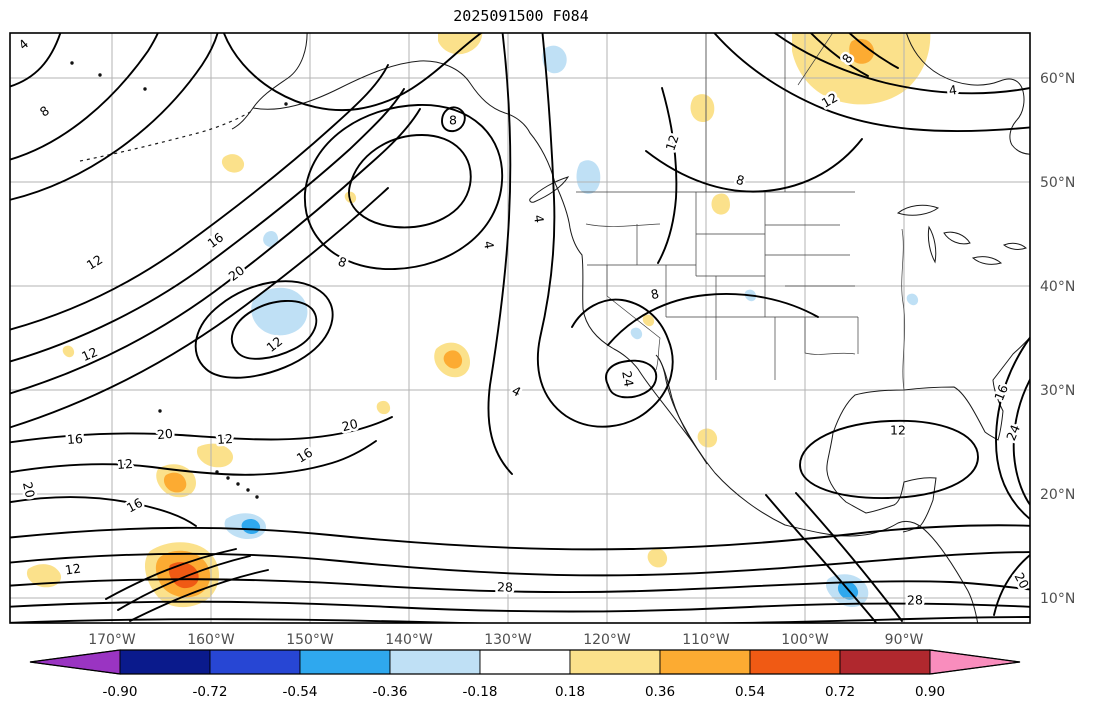 The height and width of the screenshot is (712, 1105). Describe the element at coordinates (520, 16) in the screenshot. I see `plot-title: 2025091500 F084` at that location.